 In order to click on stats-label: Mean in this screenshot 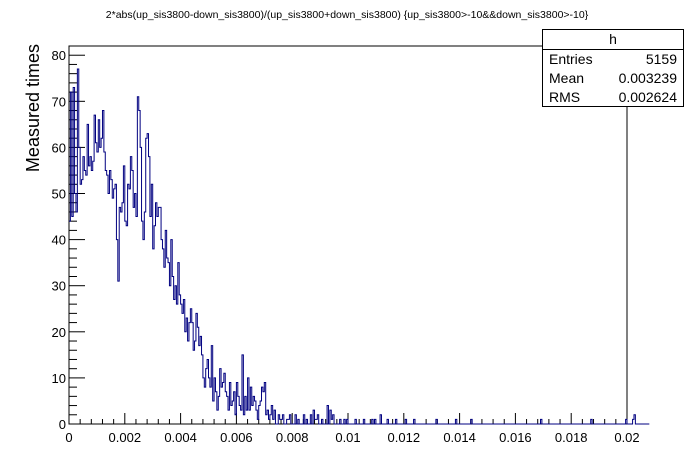, I will do `click(567, 78)`.